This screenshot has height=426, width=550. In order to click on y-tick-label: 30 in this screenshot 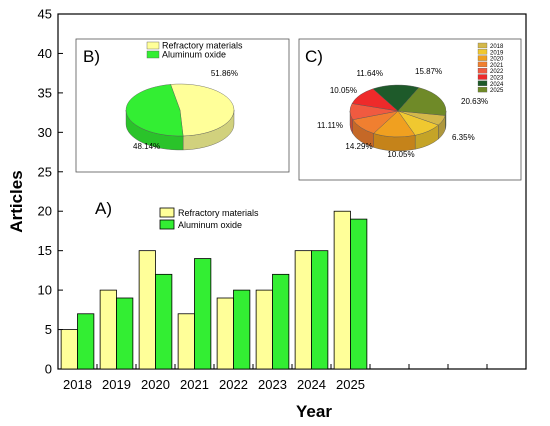, I will do `click(45, 132)`.